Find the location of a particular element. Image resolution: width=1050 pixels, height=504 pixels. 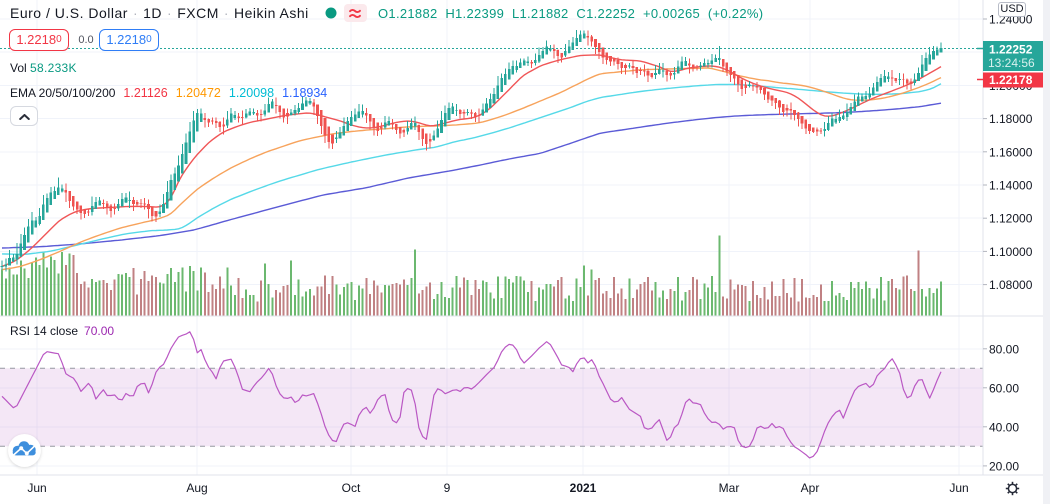

svg-text: Oct is located at coordinates (351, 488).